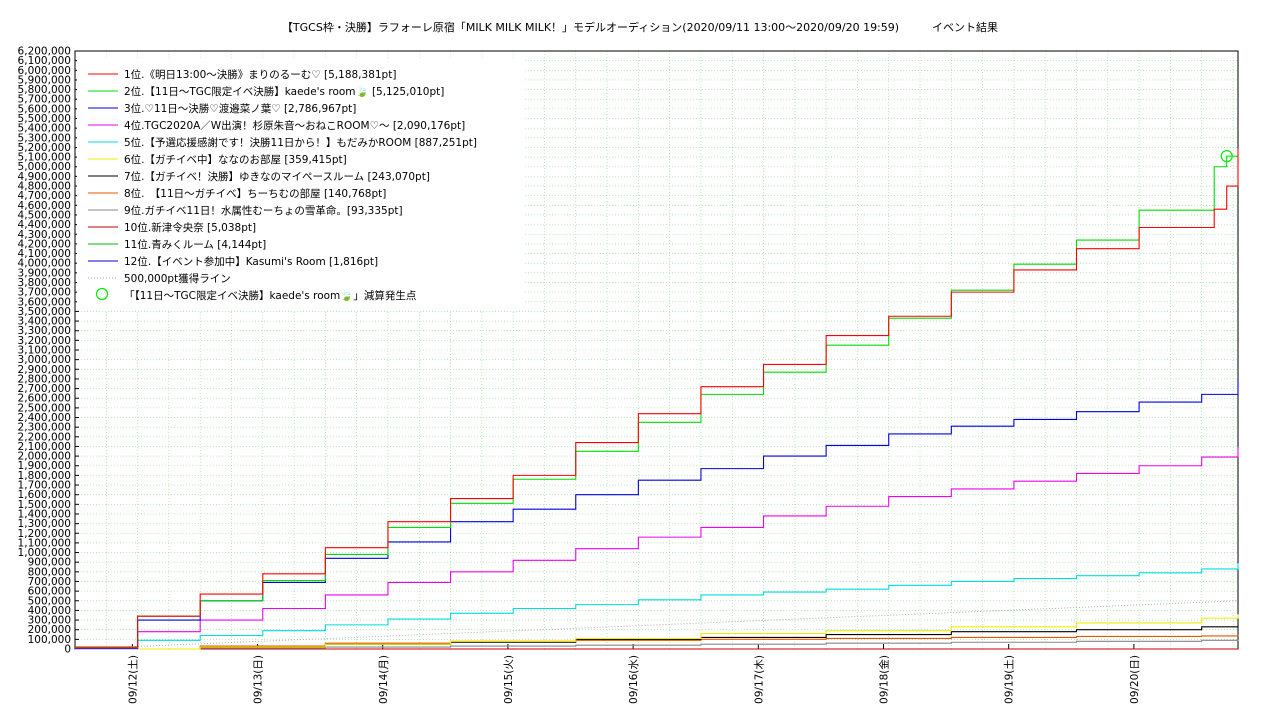 The width and height of the screenshot is (1280, 720). What do you see at coordinates (44, 399) in the screenshot?
I see `y-tick-label: 2,600,000` at bounding box center [44, 399].